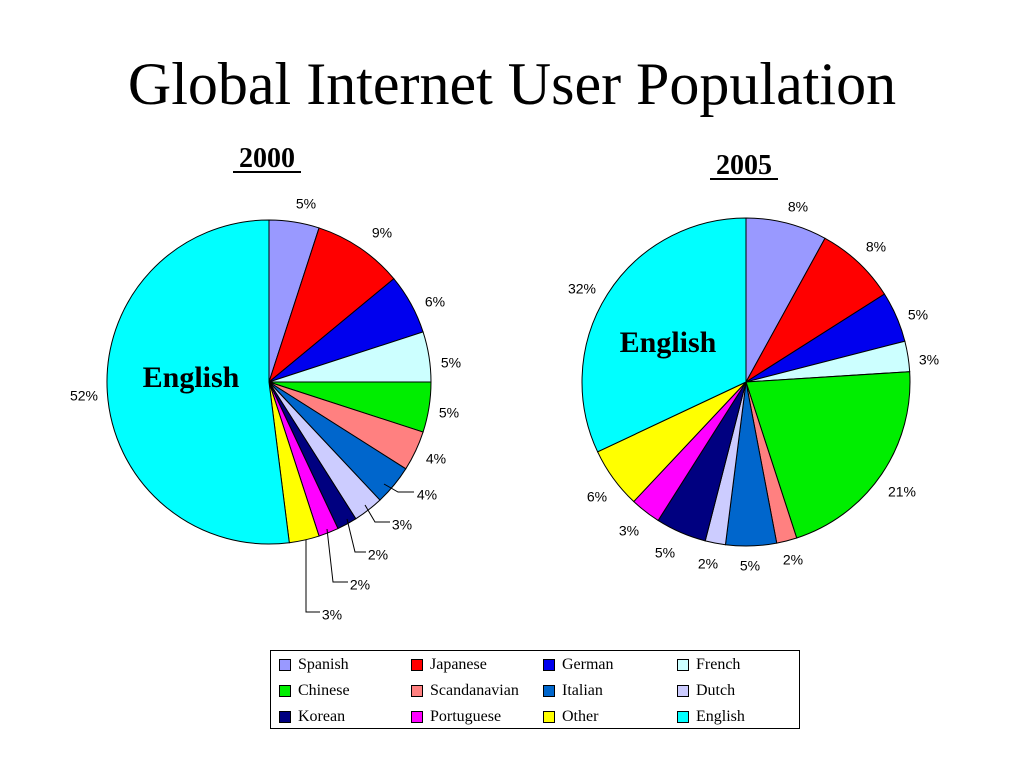  I want to click on legend-label: Spanish, so click(323, 664).